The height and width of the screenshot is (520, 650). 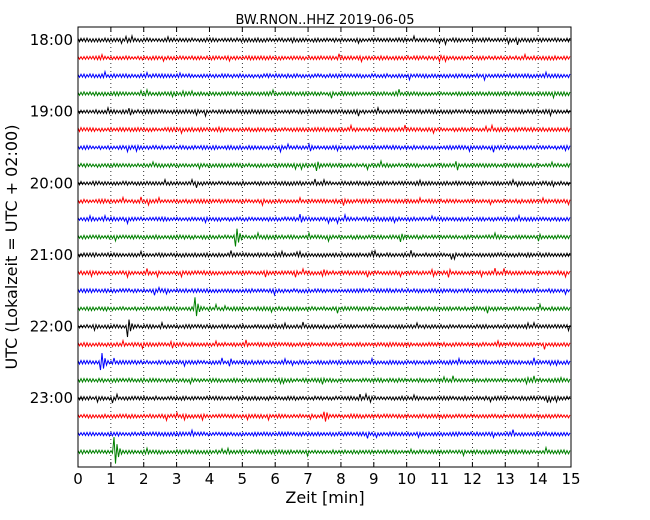 I want to click on x-tick-label: 4, so click(x=210, y=479).